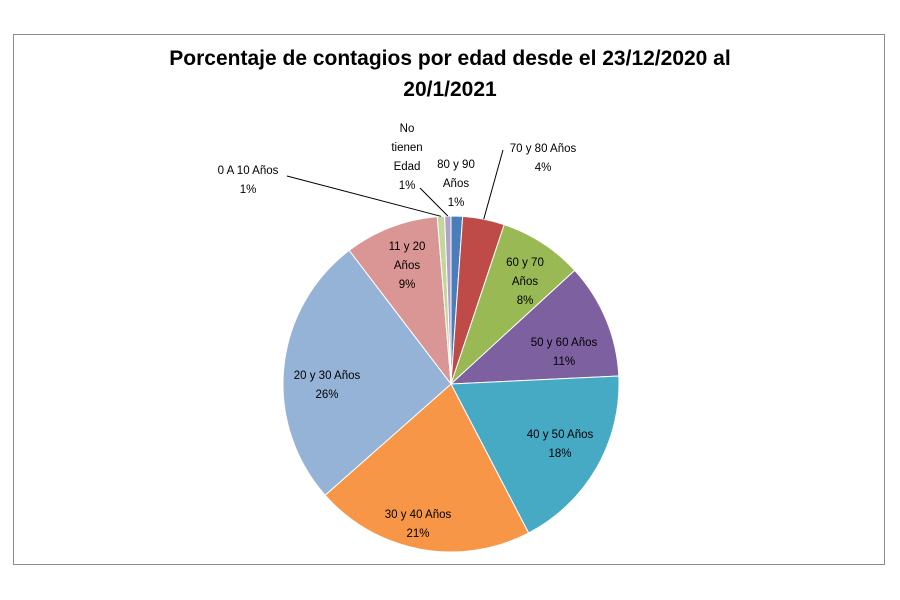  Describe the element at coordinates (543, 158) in the screenshot. I see `slice-label-70-y-80-anos: 70 y 80 Años 4%` at that location.